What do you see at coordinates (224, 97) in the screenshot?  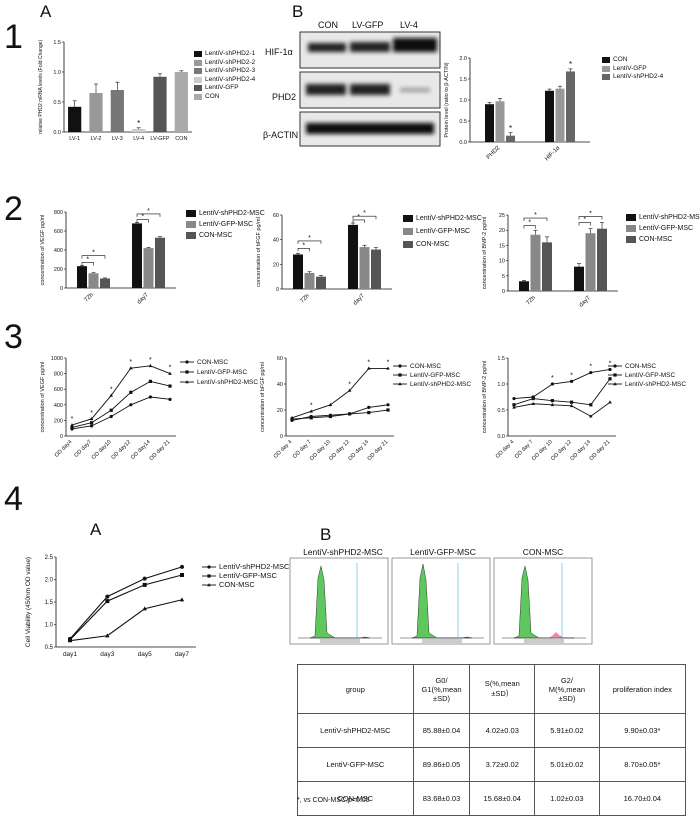 I see `legend-item: CON` at bounding box center [224, 97].